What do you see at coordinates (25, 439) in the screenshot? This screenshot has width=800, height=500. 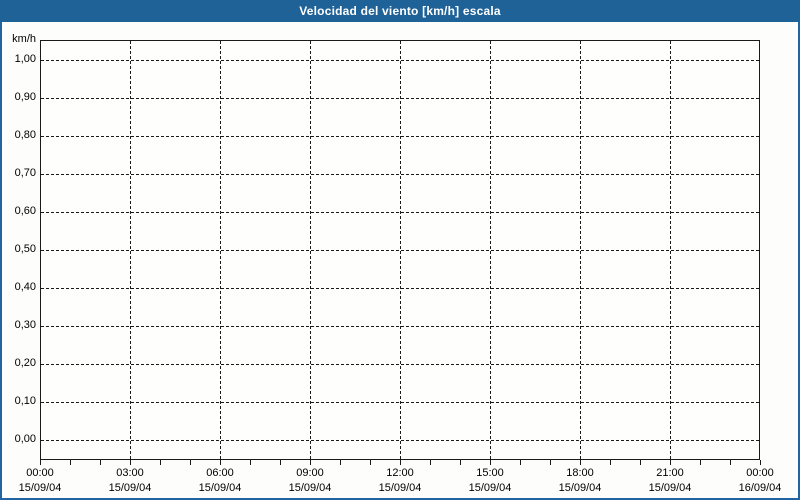 I see `y-axis-label: 0,00` at bounding box center [25, 439].